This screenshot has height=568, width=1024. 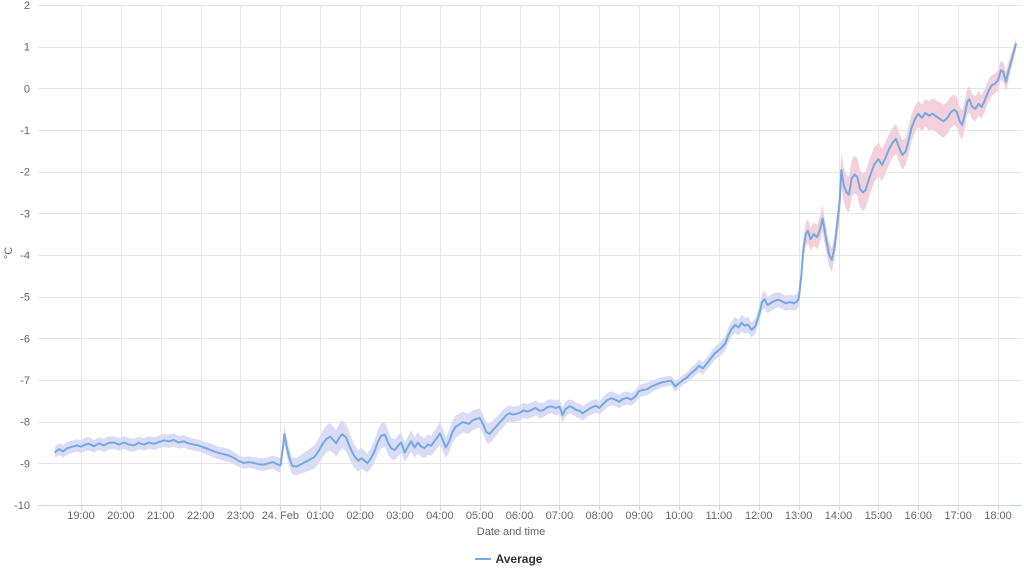 I want to click on y-tick-label: -9, so click(x=25, y=464).